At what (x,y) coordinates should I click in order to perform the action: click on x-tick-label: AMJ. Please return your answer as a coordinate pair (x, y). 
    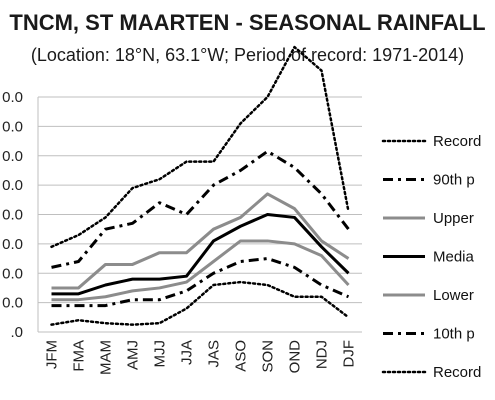
    Looking at the image, I should click on (133, 355).